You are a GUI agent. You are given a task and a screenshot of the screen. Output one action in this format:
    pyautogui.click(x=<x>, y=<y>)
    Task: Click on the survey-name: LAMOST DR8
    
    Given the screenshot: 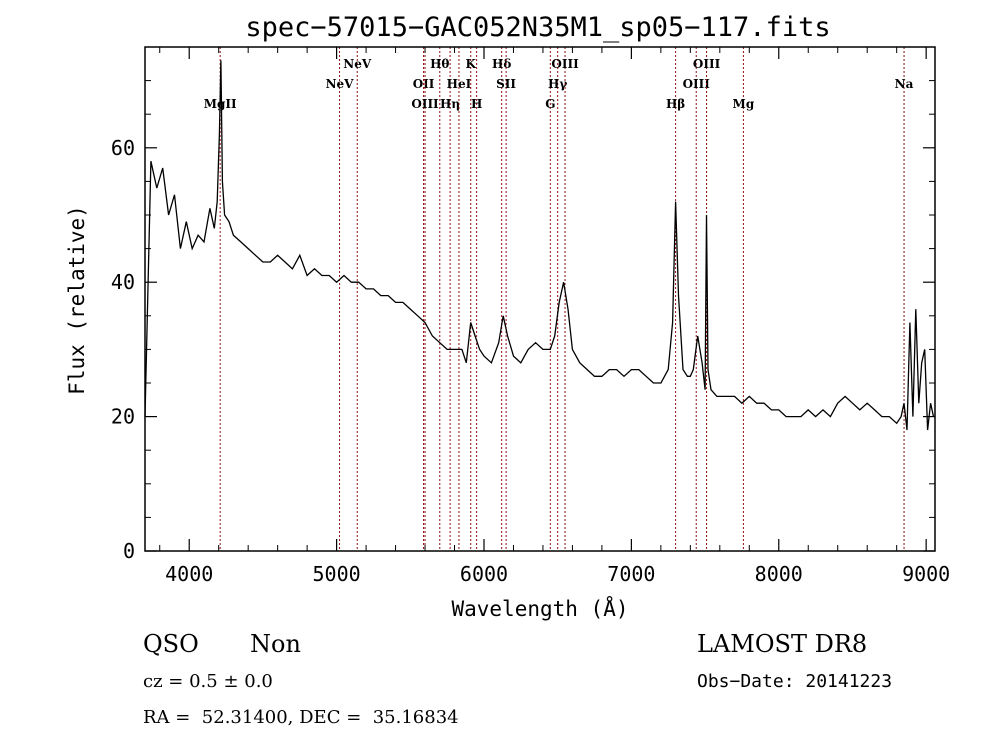 What is the action you would take?
    pyautogui.click(x=782, y=644)
    